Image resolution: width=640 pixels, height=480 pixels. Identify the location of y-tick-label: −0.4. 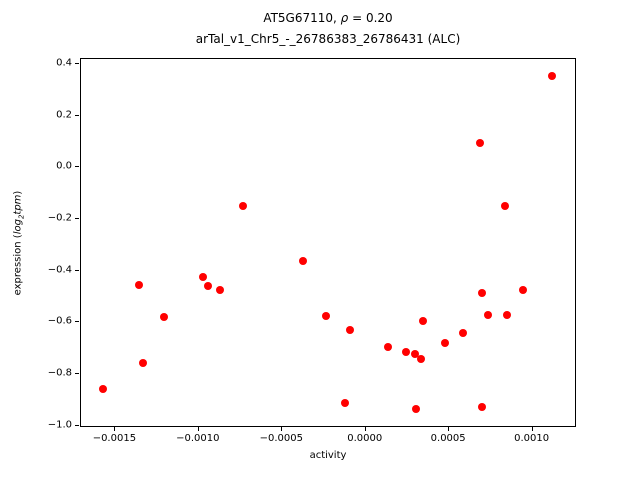
(59, 270).